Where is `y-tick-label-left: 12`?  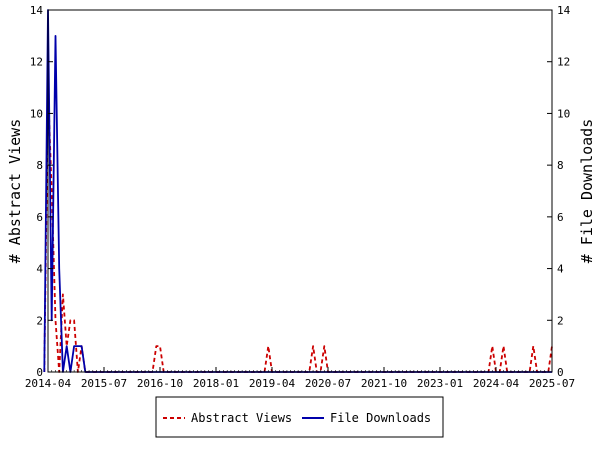 y-tick-label-left: 12 is located at coordinates (36, 62).